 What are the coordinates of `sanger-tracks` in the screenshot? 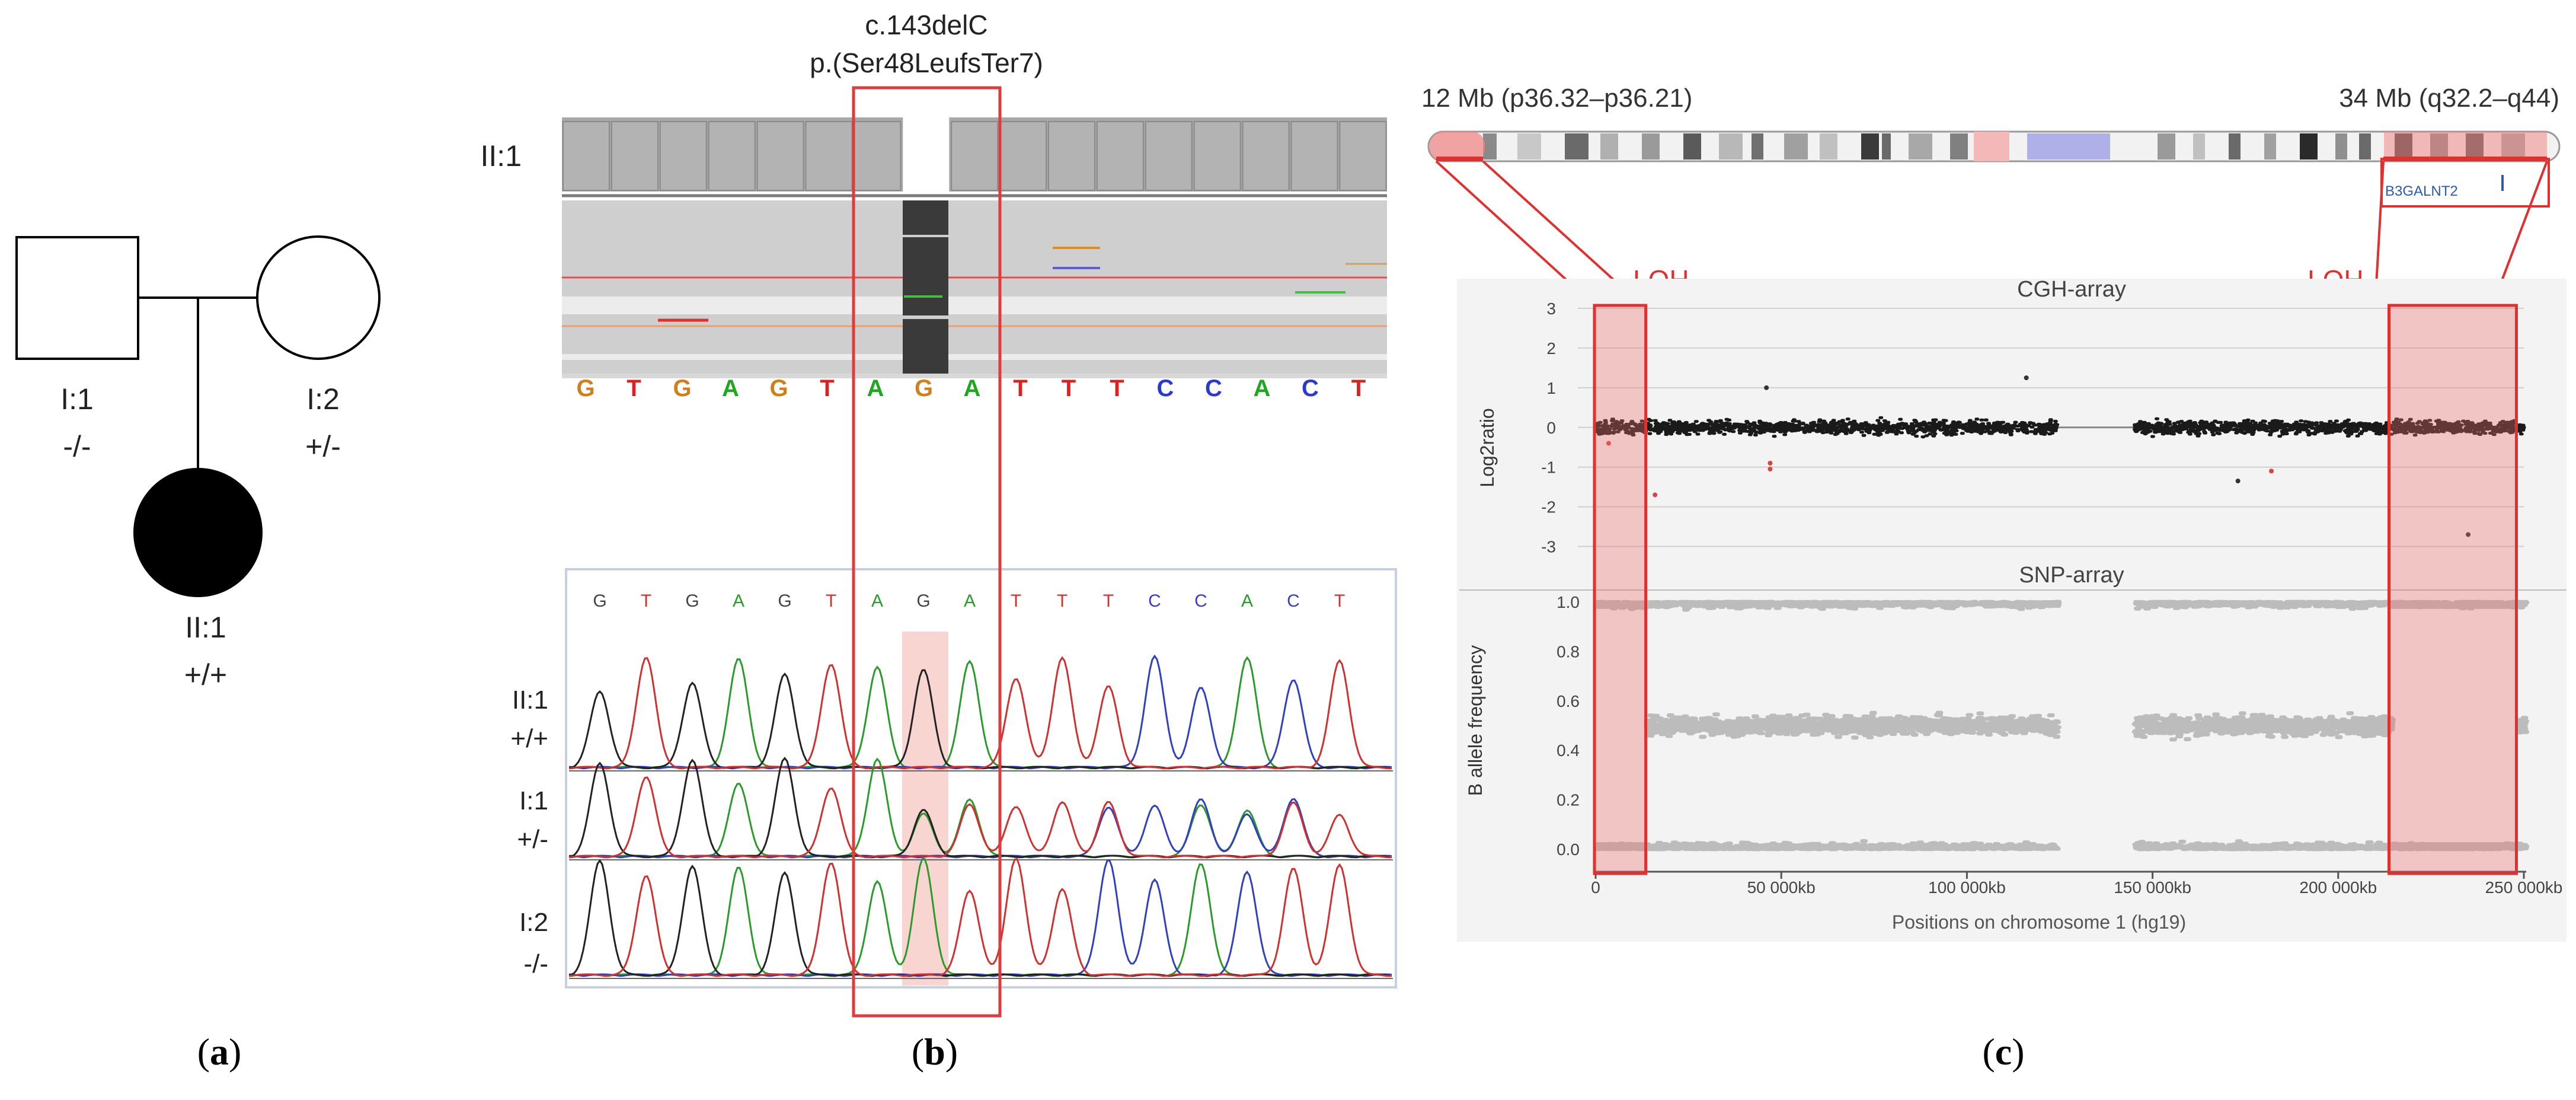 It's located at (980, 816).